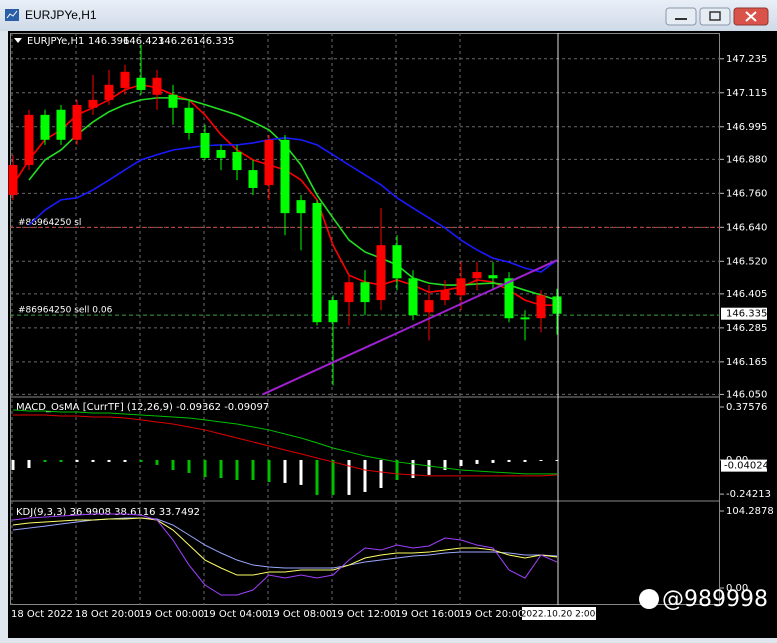 The width and height of the screenshot is (777, 643). Describe the element at coordinates (746, 394) in the screenshot. I see `y-tick-label: 146.050` at that location.